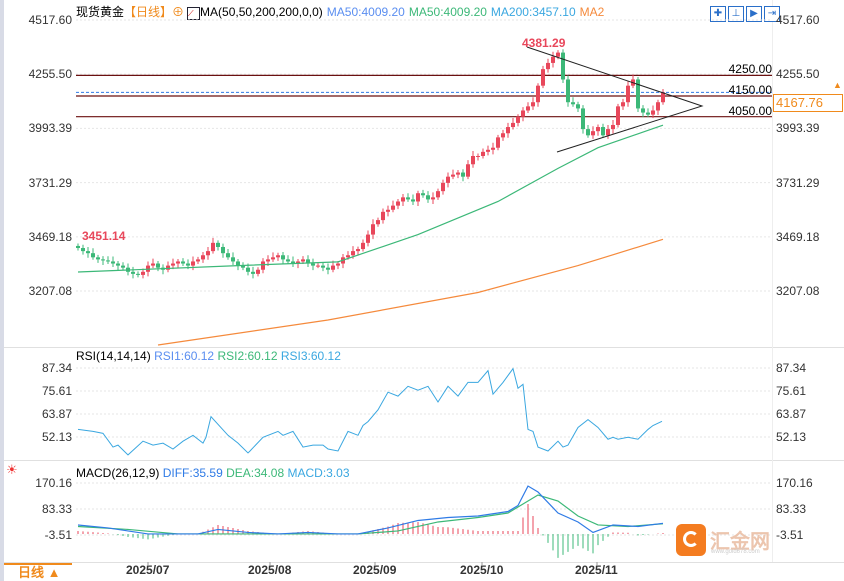 The width and height of the screenshot is (844, 581). Describe the element at coordinates (410, 292) in the screenshot. I see `ma200-line` at that location.